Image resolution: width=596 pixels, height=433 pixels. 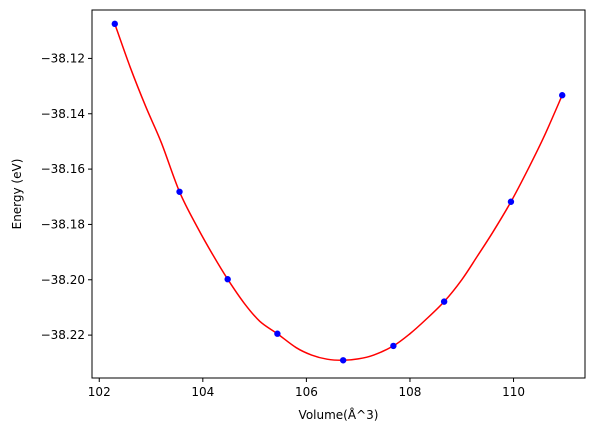 What do you see at coordinates (306, 392) in the screenshot?
I see `x-tick-label: 106` at bounding box center [306, 392].